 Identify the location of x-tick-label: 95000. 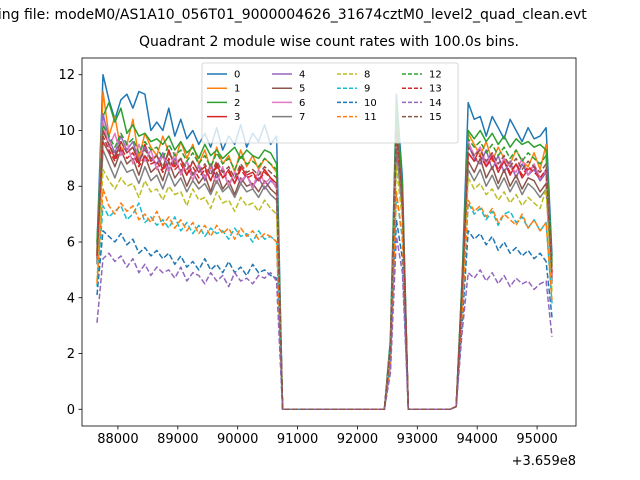
(536, 439).